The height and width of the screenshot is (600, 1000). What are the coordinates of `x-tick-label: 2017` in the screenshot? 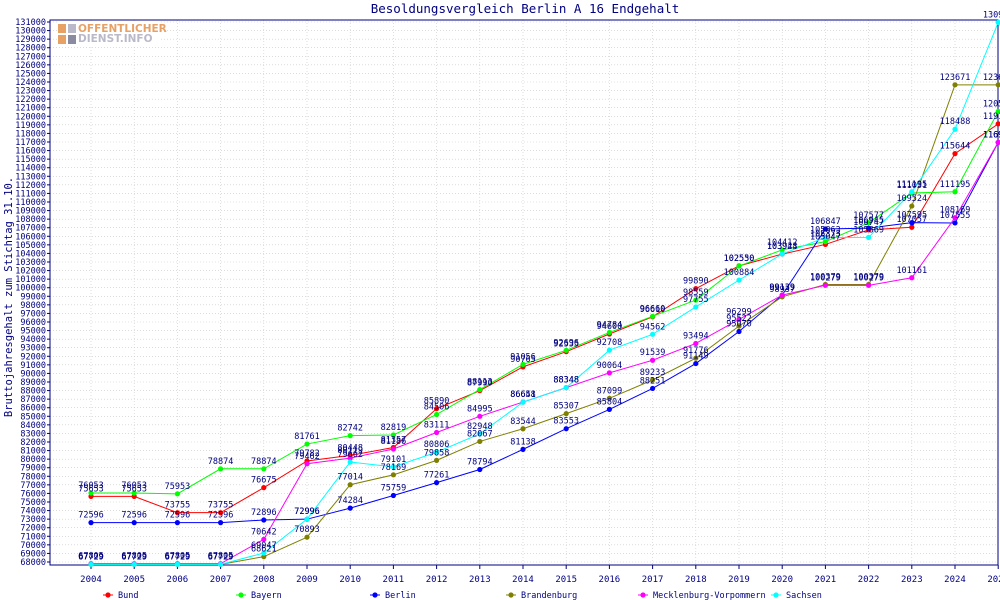 It's located at (653, 580).